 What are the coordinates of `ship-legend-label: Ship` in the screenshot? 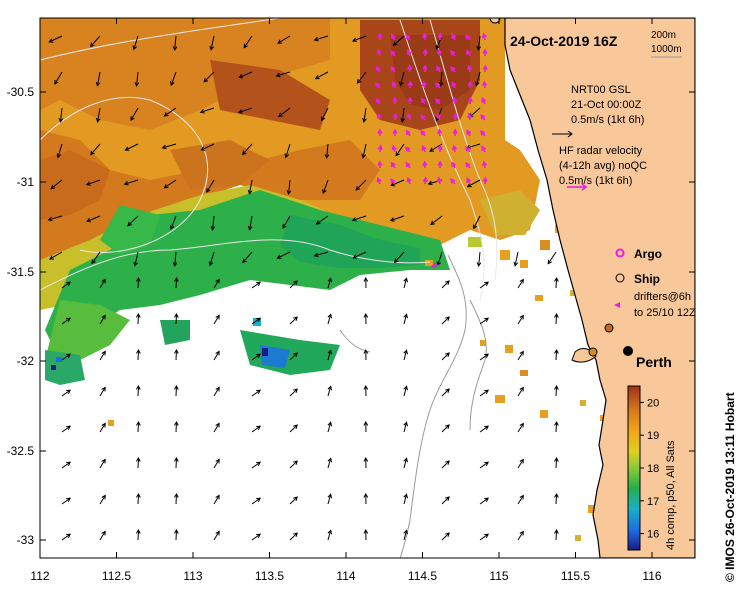 It's located at (647, 279).